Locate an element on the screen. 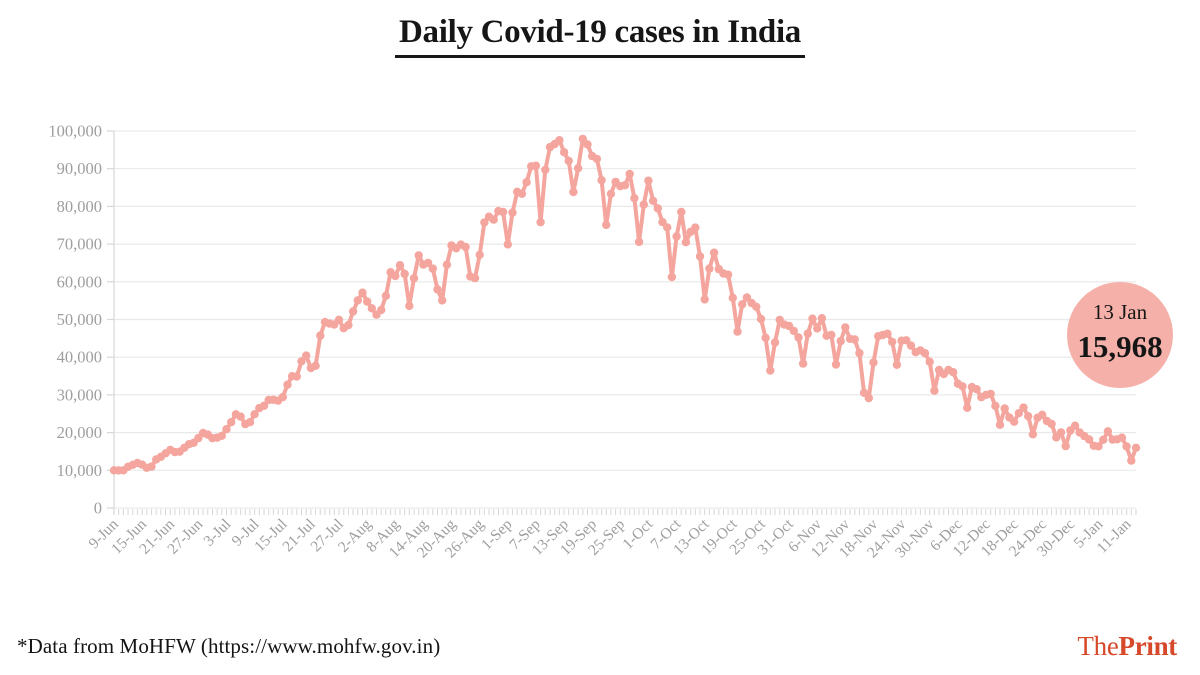  logo-the: The is located at coordinates (1098, 646).